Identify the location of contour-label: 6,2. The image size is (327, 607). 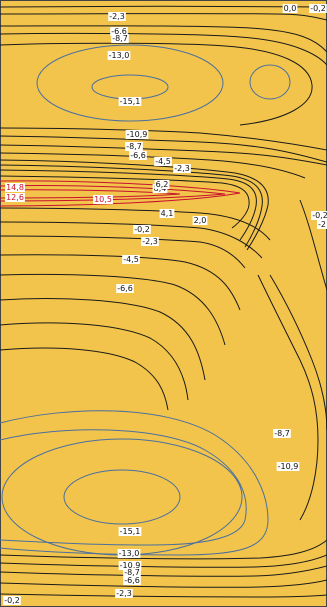
(162, 184).